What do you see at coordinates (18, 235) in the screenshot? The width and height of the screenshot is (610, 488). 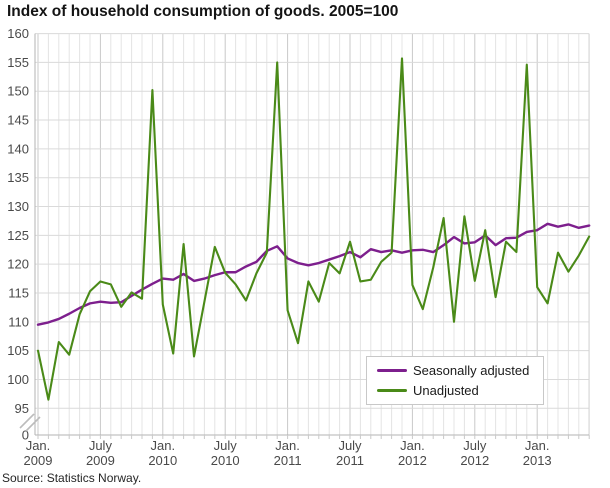 I see `y-axis-label: 125` at bounding box center [18, 235].